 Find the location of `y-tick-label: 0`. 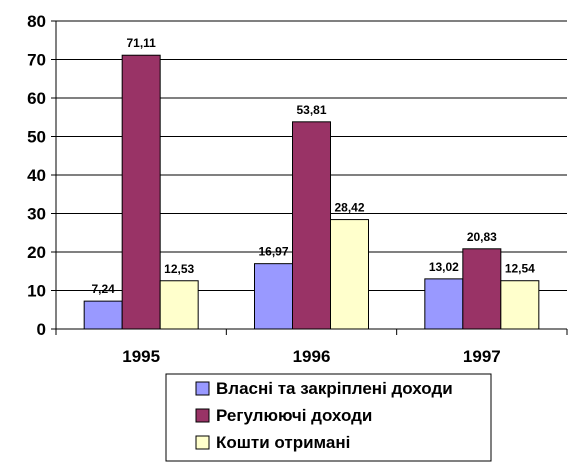

y-tick-label: 0 is located at coordinates (41, 329).